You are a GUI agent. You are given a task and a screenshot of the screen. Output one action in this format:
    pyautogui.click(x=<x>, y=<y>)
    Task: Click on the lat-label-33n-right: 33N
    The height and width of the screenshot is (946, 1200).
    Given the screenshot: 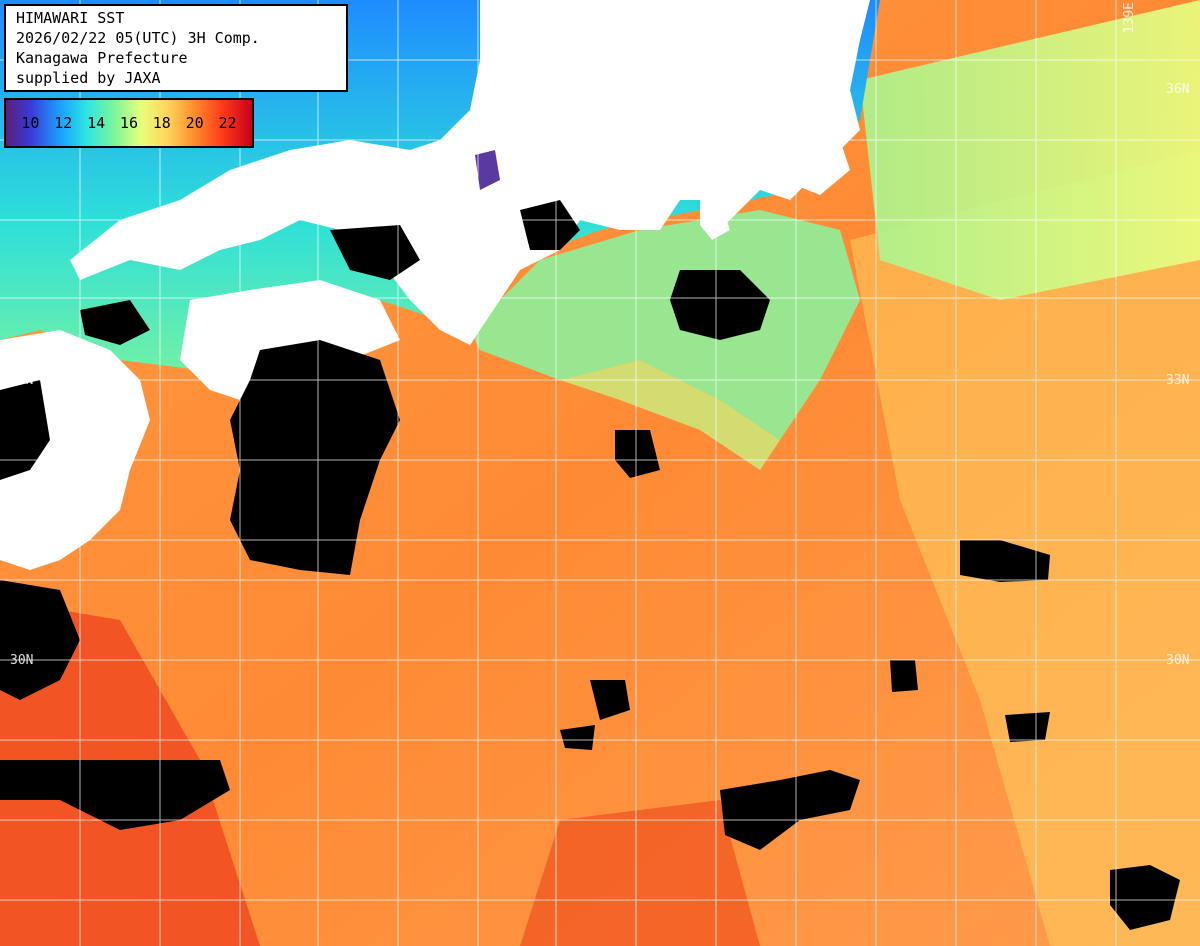 What is the action you would take?
    pyautogui.click(x=1178, y=380)
    